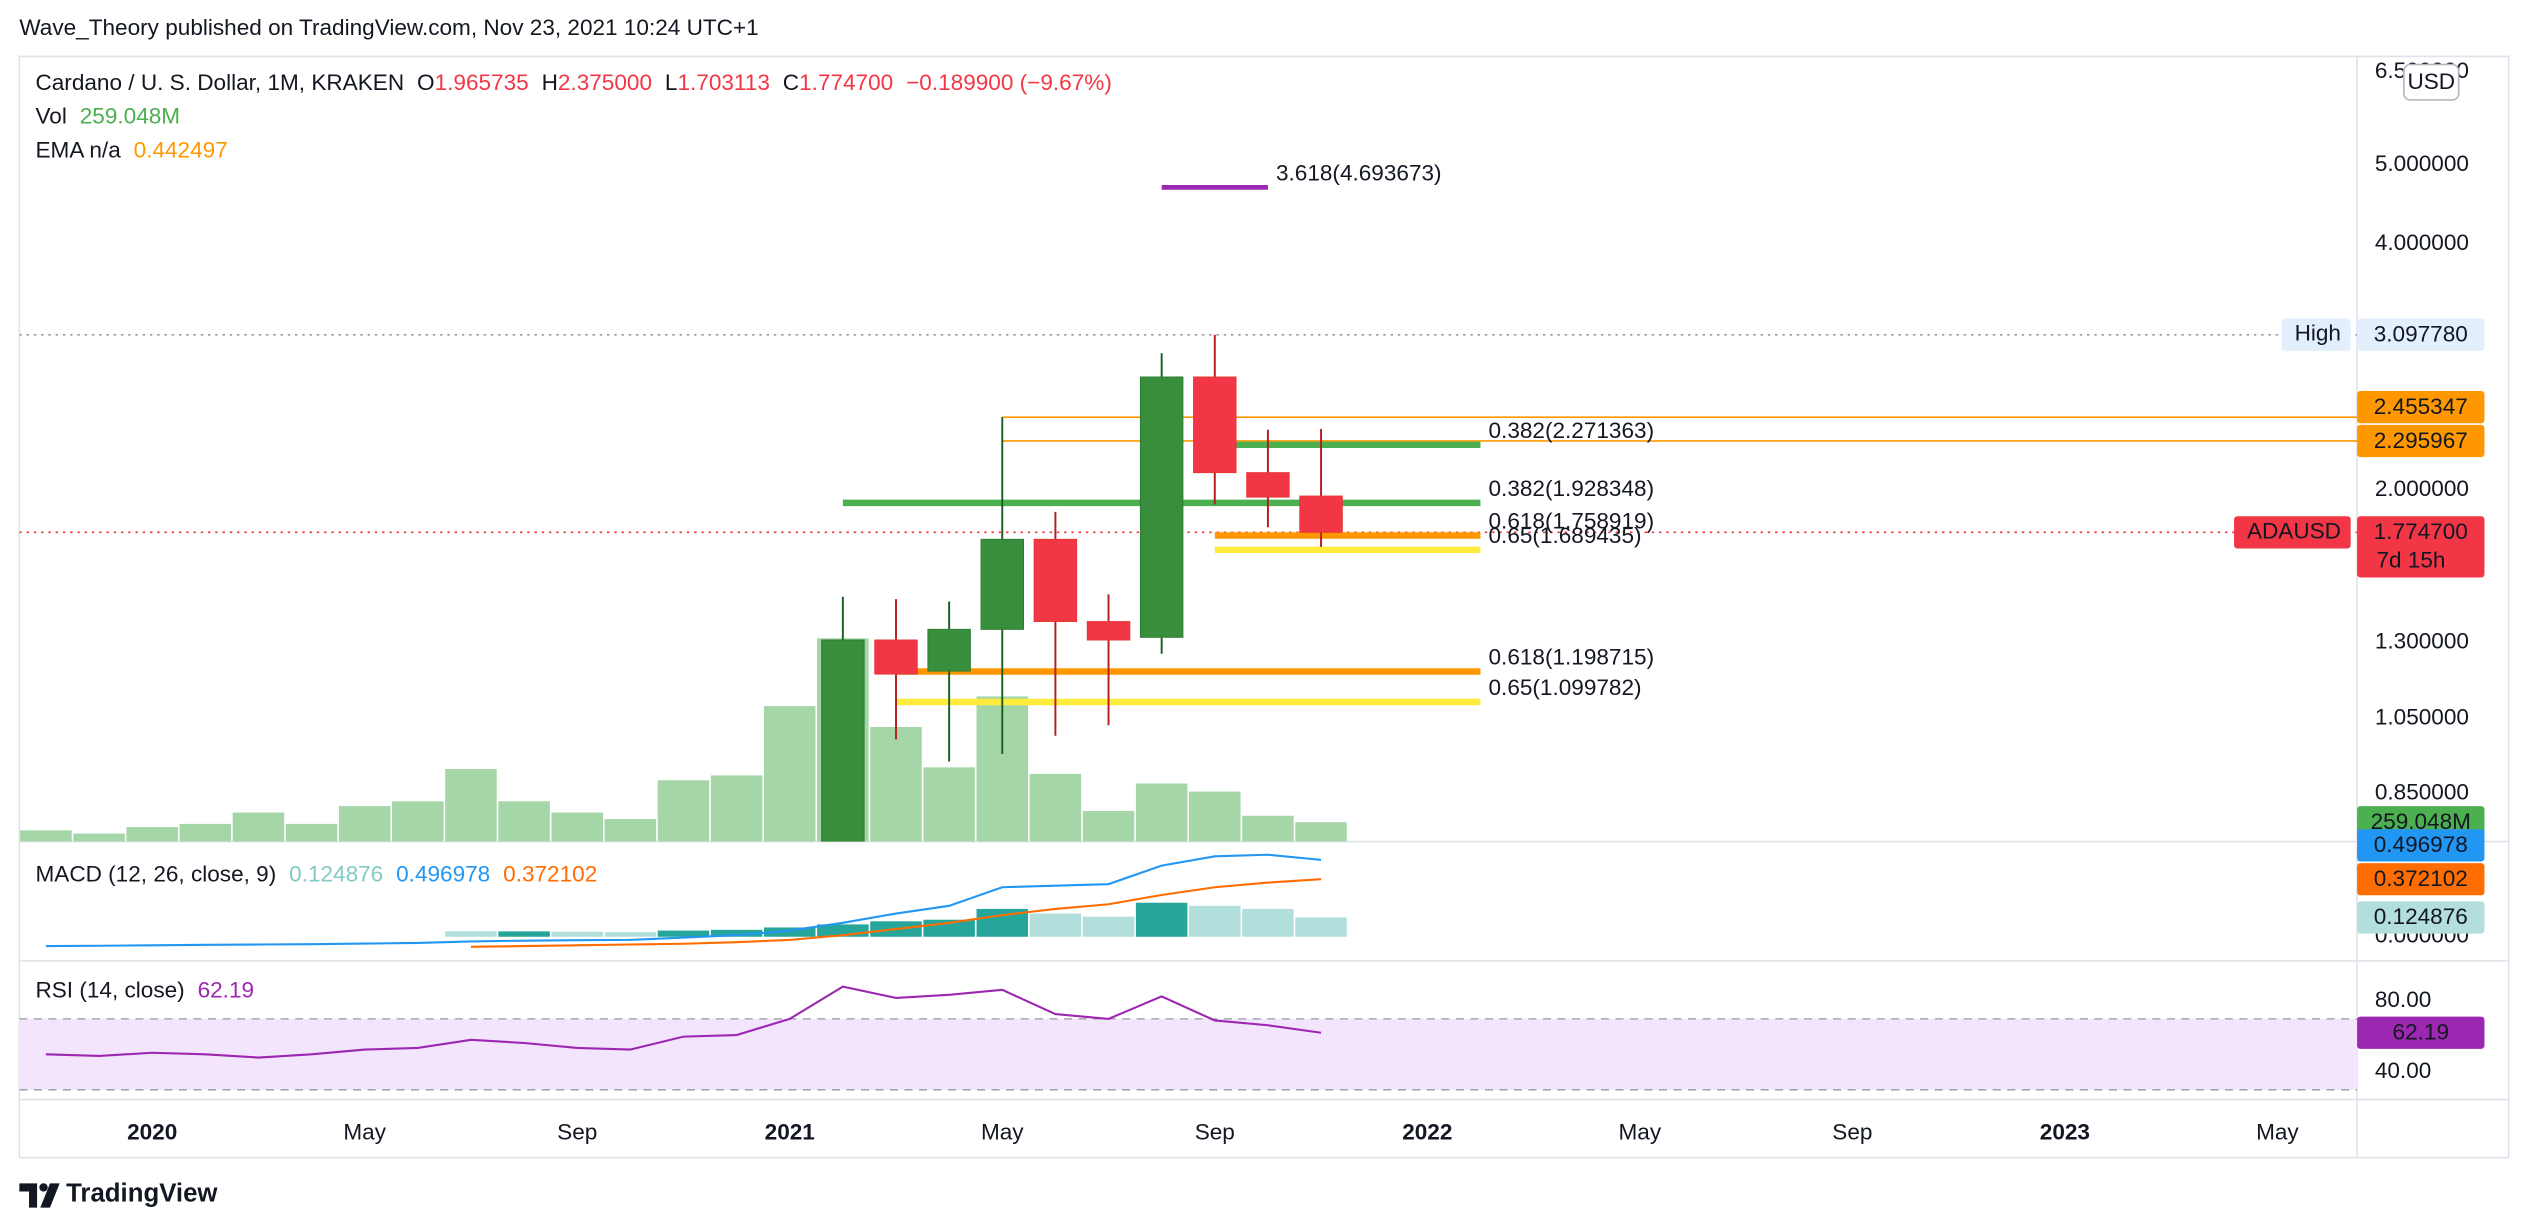 This screenshot has height=1230, width=2528. Describe the element at coordinates (50, 116) in the screenshot. I see `volume-title: Vol` at that location.